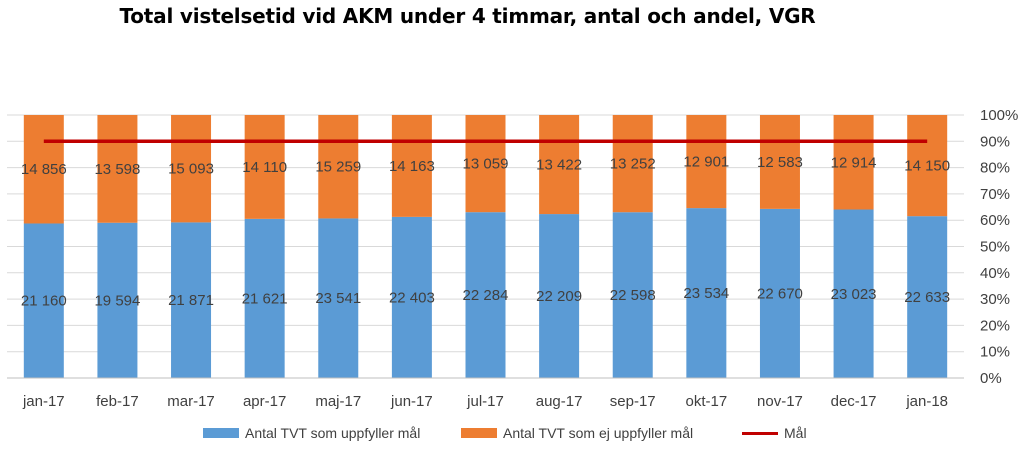 The width and height of the screenshot is (1024, 454). What do you see at coordinates (795, 433) in the screenshot?
I see `legend-label-target: Mål` at bounding box center [795, 433].